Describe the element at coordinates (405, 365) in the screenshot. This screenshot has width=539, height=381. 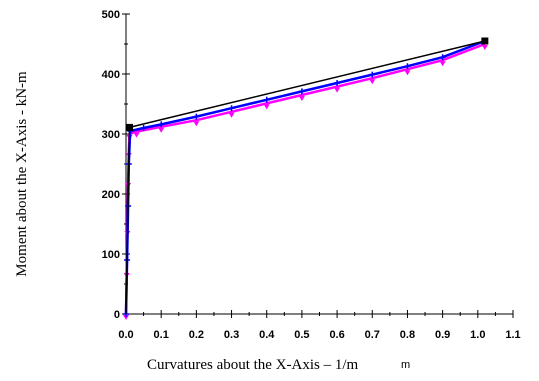
I see `corner-mark: m` at that location.